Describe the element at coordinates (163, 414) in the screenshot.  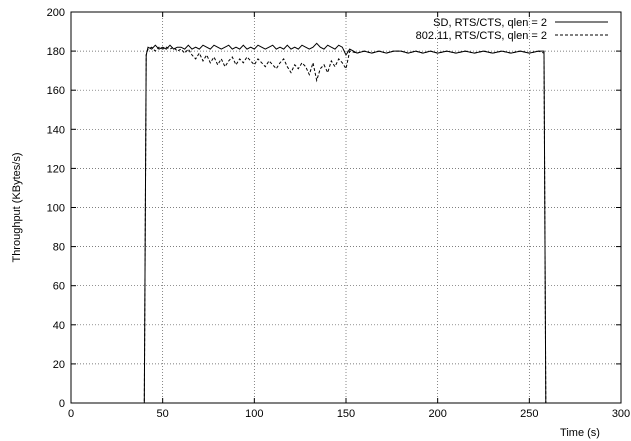
I see `x-tick-label: 50` at that location.